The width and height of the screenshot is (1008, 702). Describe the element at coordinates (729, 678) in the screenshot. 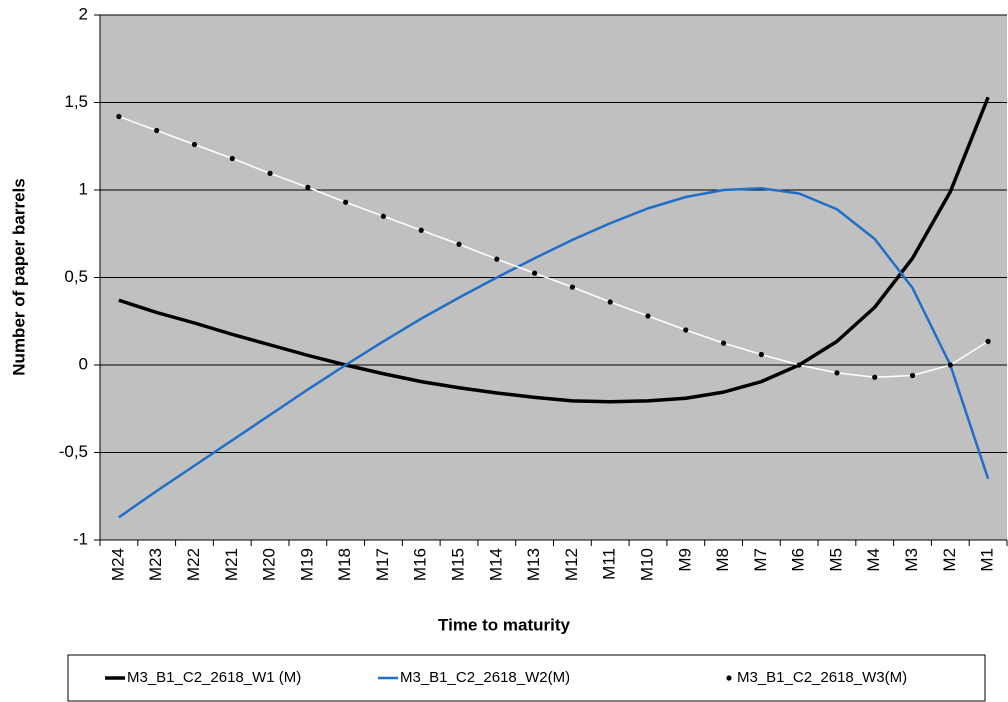

I see `legend-marker` at that location.